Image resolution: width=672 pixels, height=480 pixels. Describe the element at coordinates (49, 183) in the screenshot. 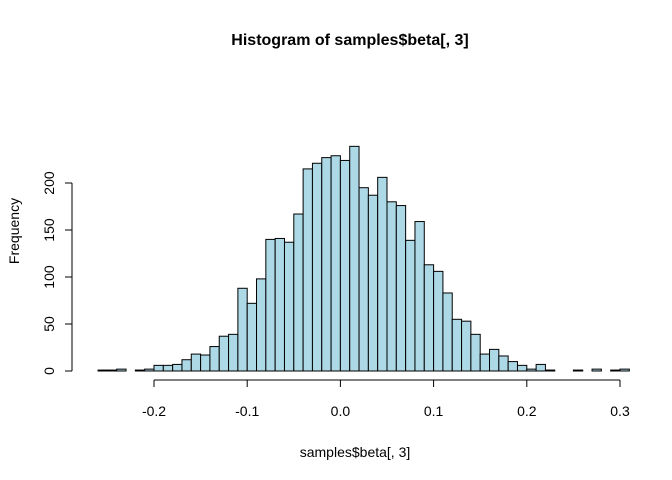

I see `y-tick-label: 200` at that location.